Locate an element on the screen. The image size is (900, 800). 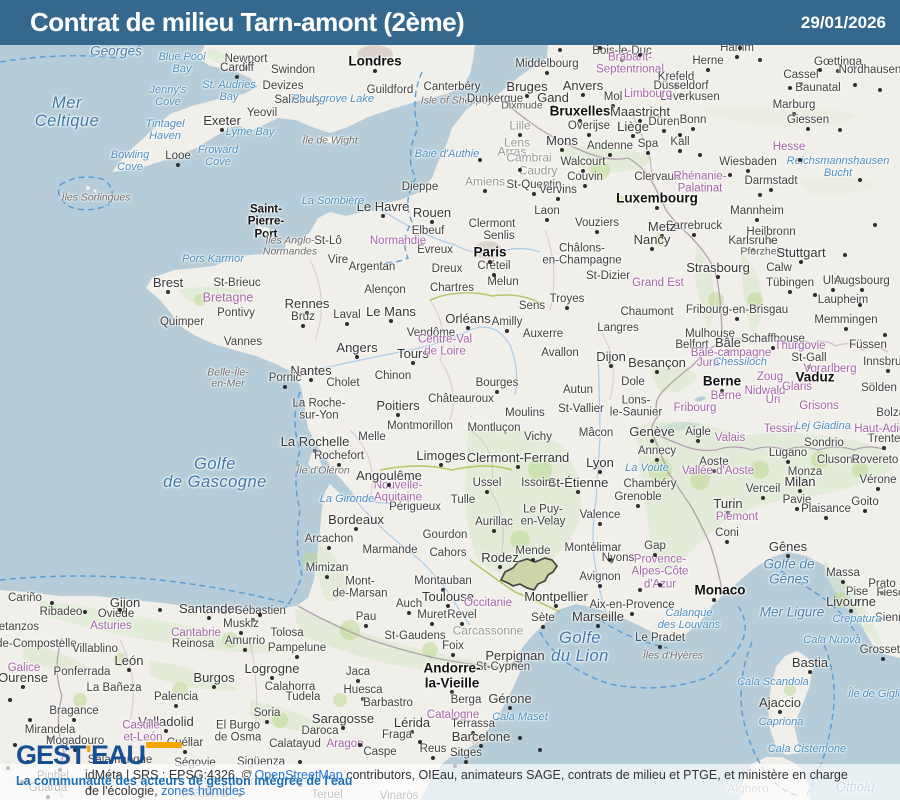
map-label: Galice is located at coordinates (24, 667).